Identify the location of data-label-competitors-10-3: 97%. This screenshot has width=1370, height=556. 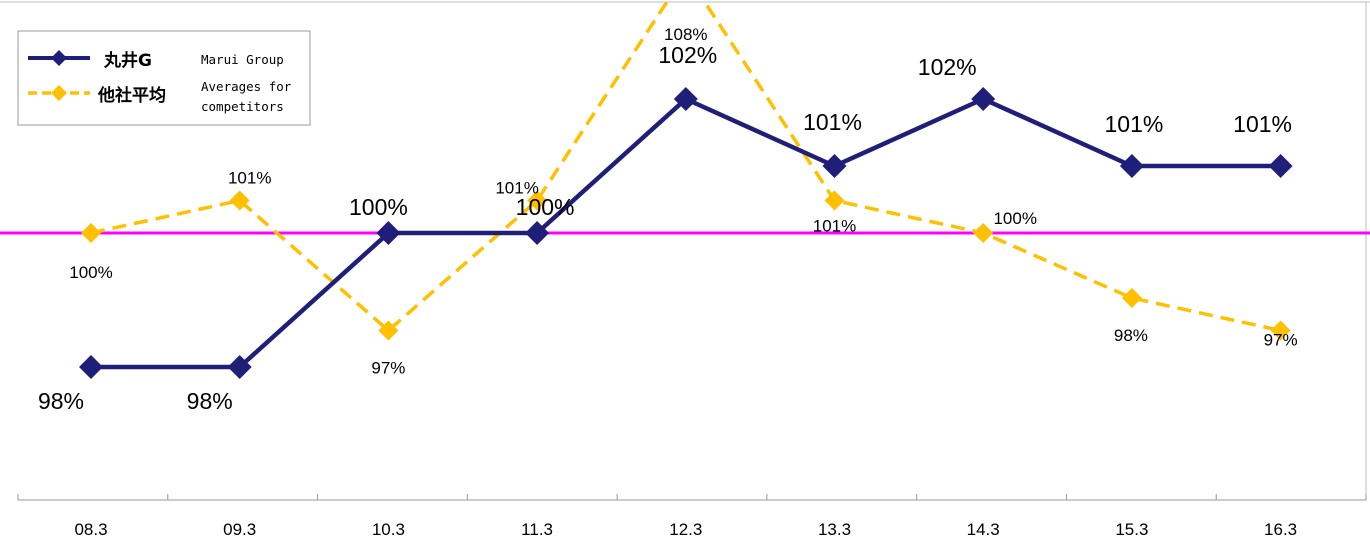
(388, 368).